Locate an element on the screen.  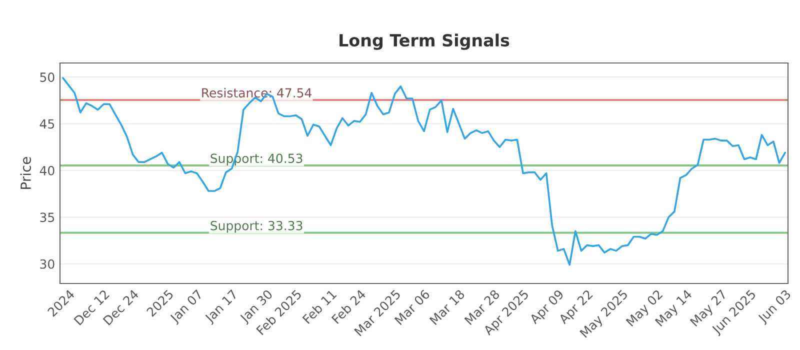
ref-line-label: Support: 33.33 is located at coordinates (256, 226).